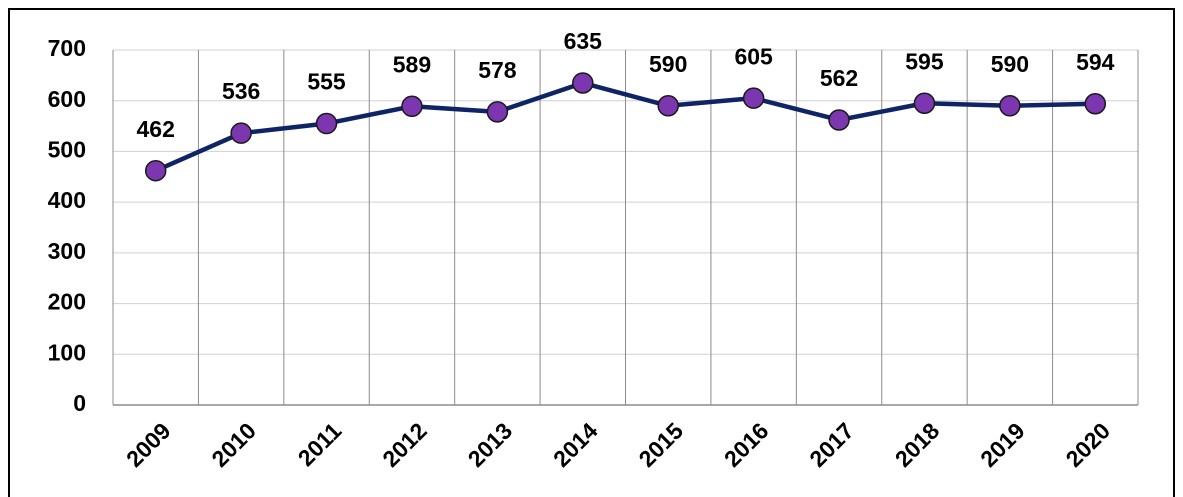 Image resolution: width=1183 pixels, height=497 pixels. What do you see at coordinates (412, 64) in the screenshot?
I see `data-label: 589` at bounding box center [412, 64].